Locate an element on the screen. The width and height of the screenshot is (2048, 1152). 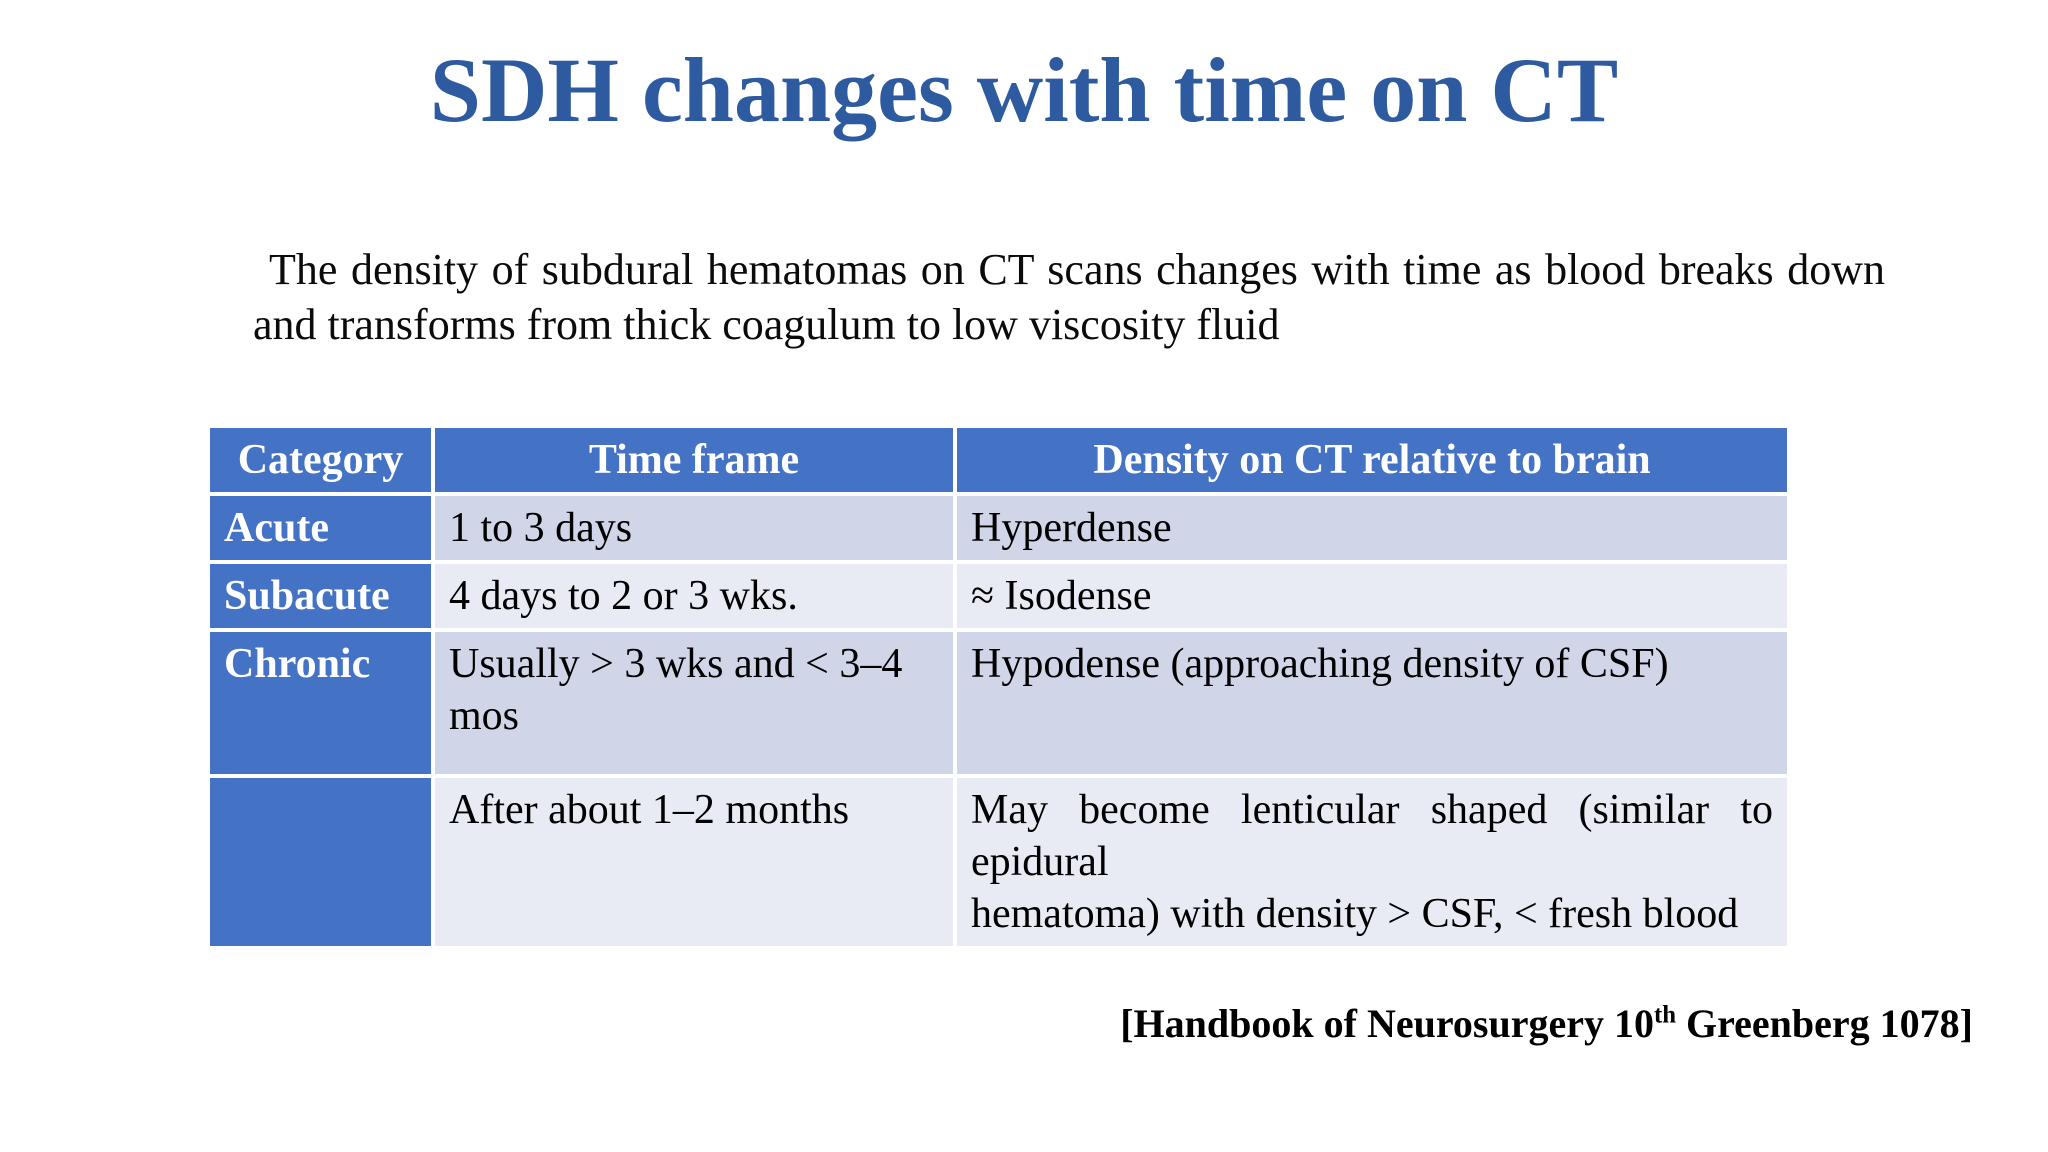
cell-category-chronic: Chronic is located at coordinates (320, 703).